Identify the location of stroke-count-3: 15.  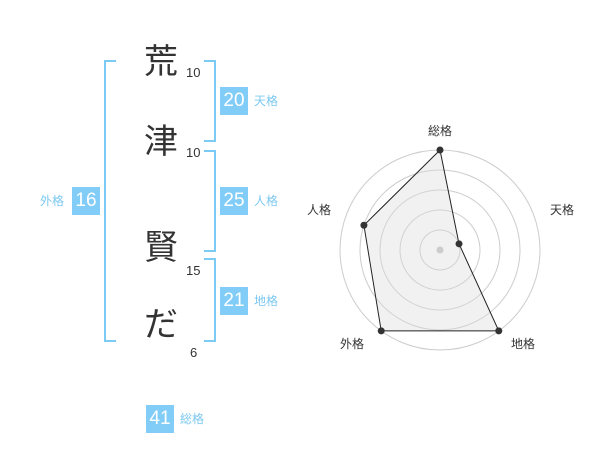
(193, 270).